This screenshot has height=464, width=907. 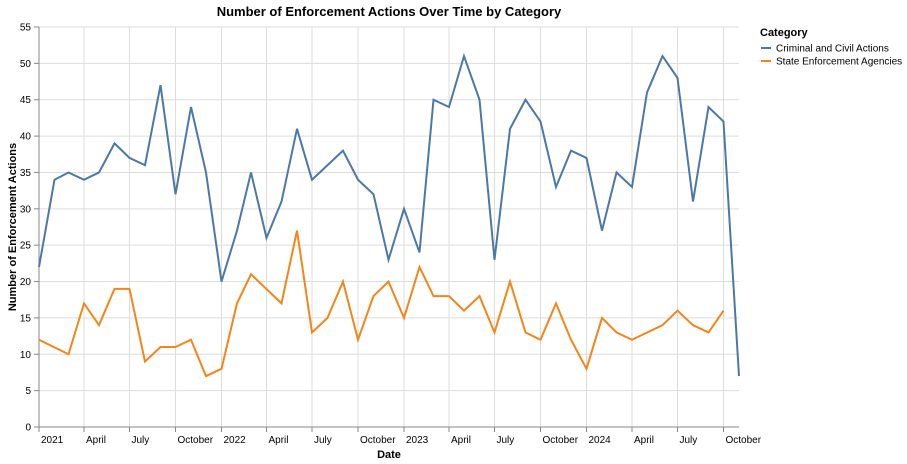 I want to click on y-tick-label: 55, so click(x=26, y=28).